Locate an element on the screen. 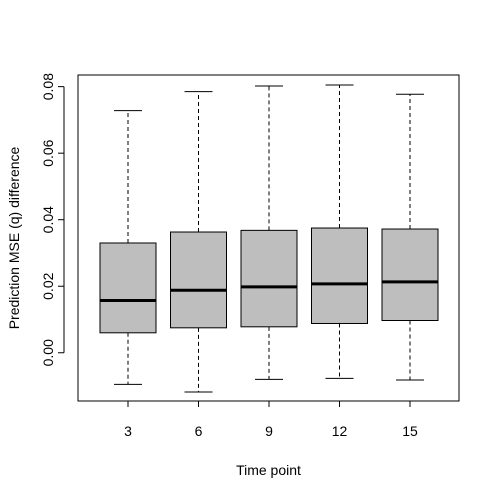 The image size is (500, 500). x-tick-label-12: 12 is located at coordinates (340, 431).